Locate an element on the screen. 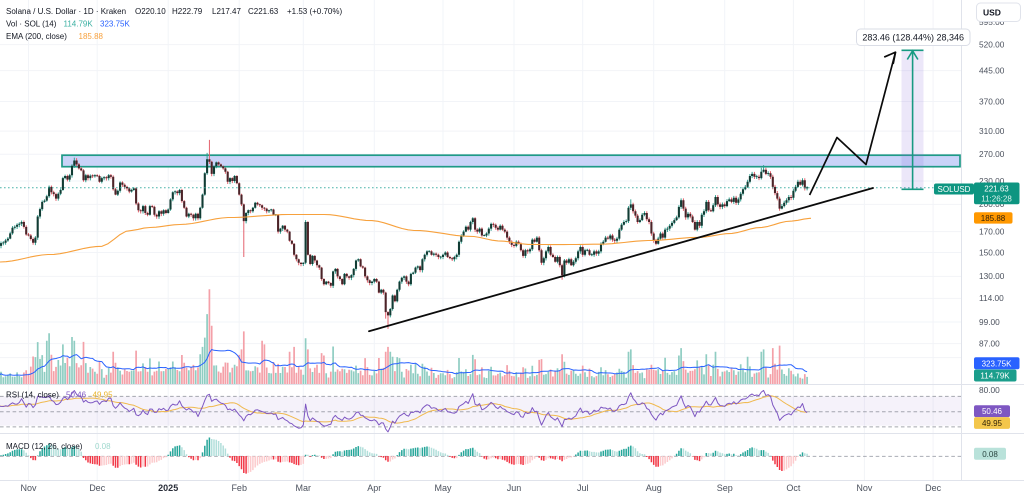 The height and width of the screenshot is (501, 1024). svg-text: 520.00 is located at coordinates (992, 44).